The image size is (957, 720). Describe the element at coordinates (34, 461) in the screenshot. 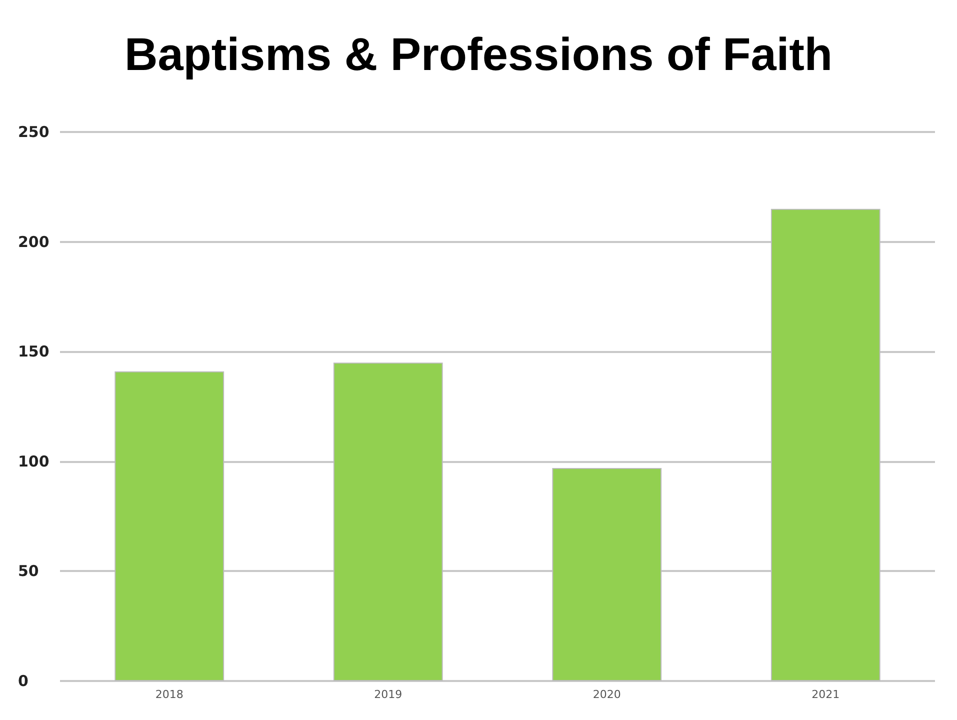

I see `y-tick-label: 100` at that location.